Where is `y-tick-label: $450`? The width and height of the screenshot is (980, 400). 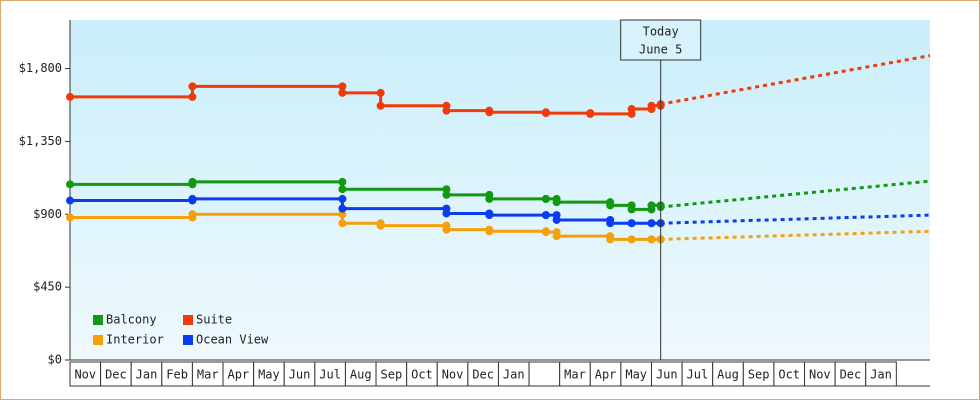
y-tick-label: $450 is located at coordinates (47, 287).